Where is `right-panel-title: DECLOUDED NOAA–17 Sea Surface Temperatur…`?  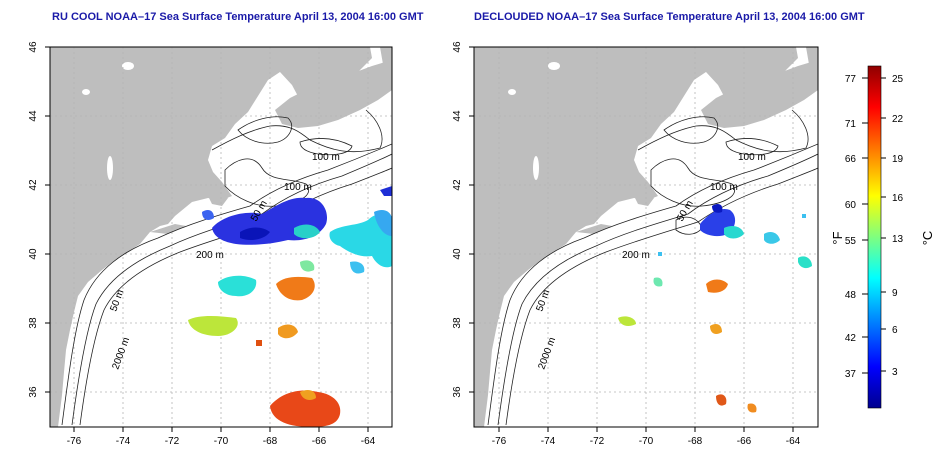 right-panel-title: DECLOUDED NOAA–17 Sea Surface Temperatur… is located at coordinates (669, 17).